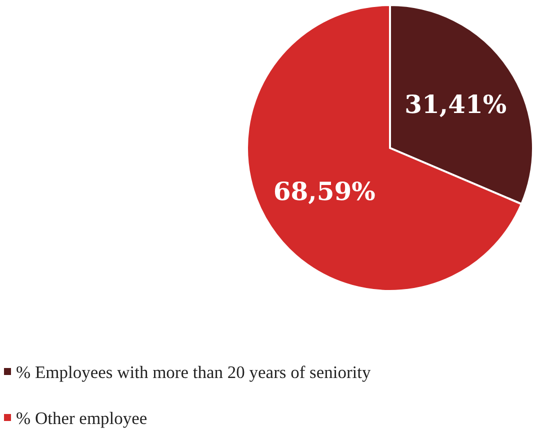 This screenshot has width=550, height=433. What do you see at coordinates (82, 418) in the screenshot?
I see `legend-label: % Other employee` at bounding box center [82, 418].